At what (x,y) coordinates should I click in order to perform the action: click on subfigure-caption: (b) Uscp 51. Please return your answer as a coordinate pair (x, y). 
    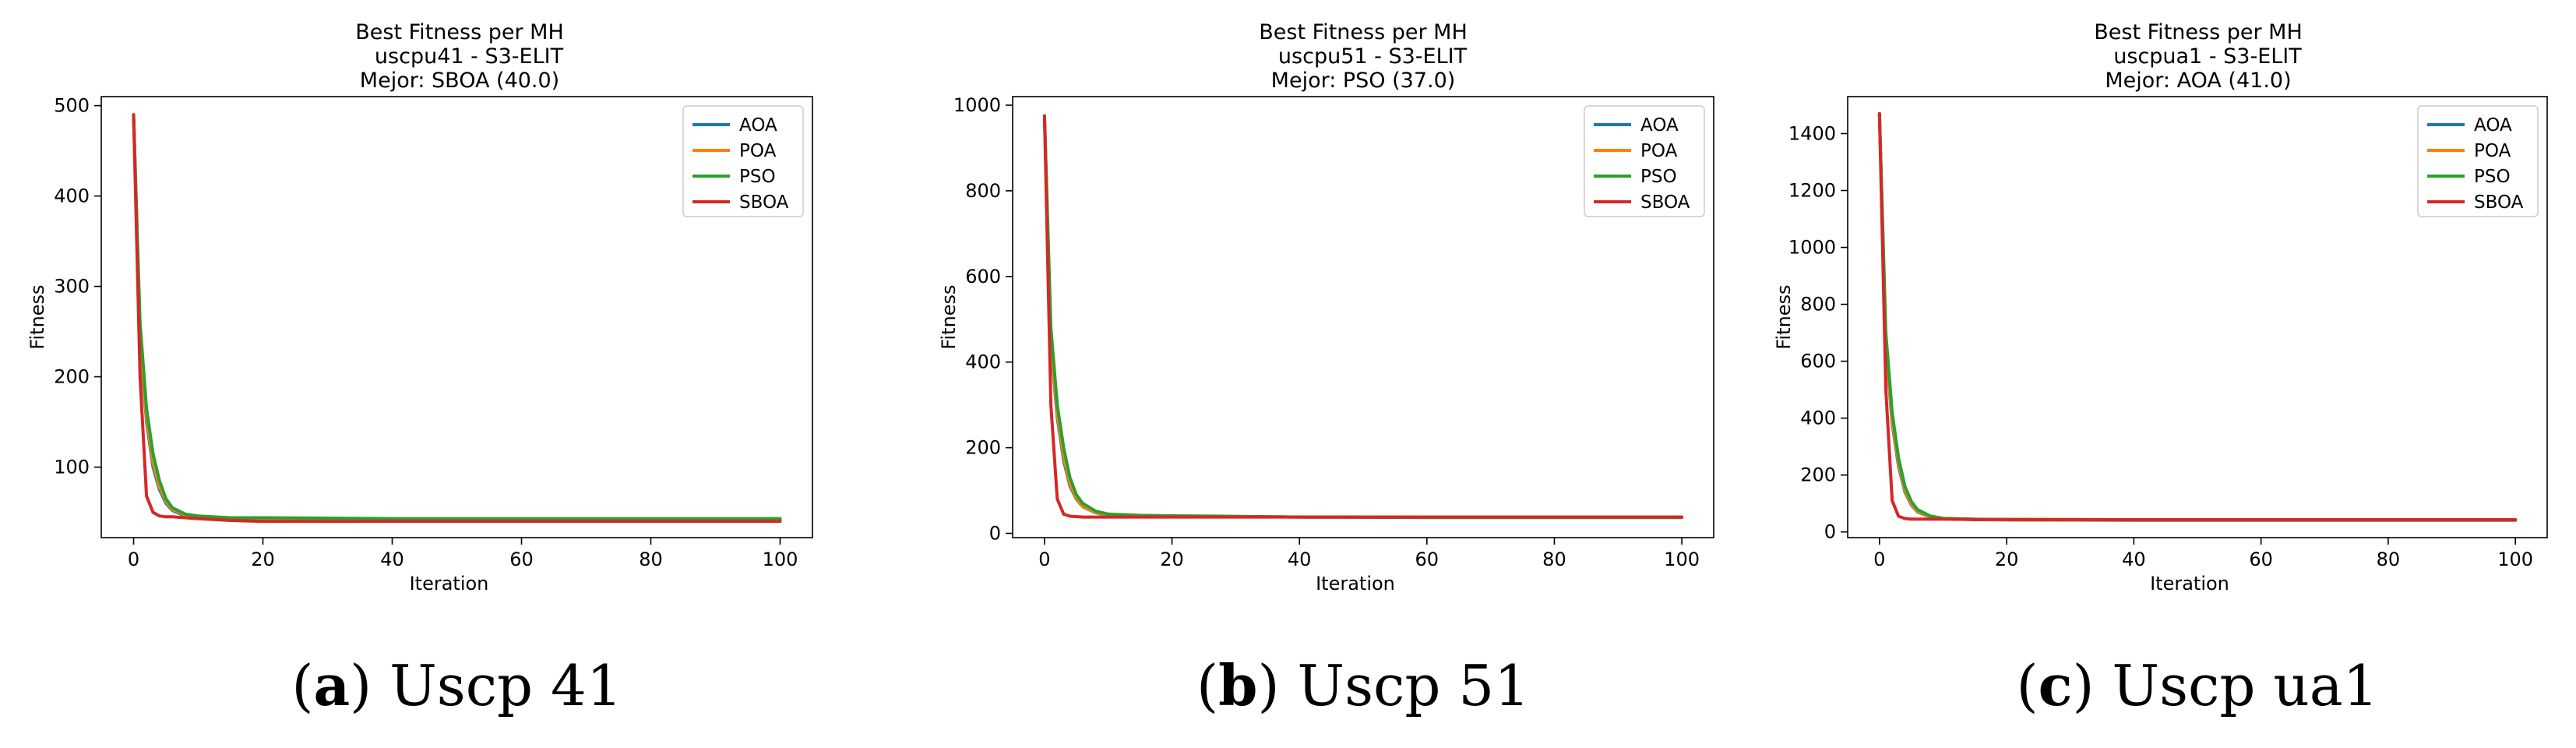
    Looking at the image, I should click on (1363, 685).